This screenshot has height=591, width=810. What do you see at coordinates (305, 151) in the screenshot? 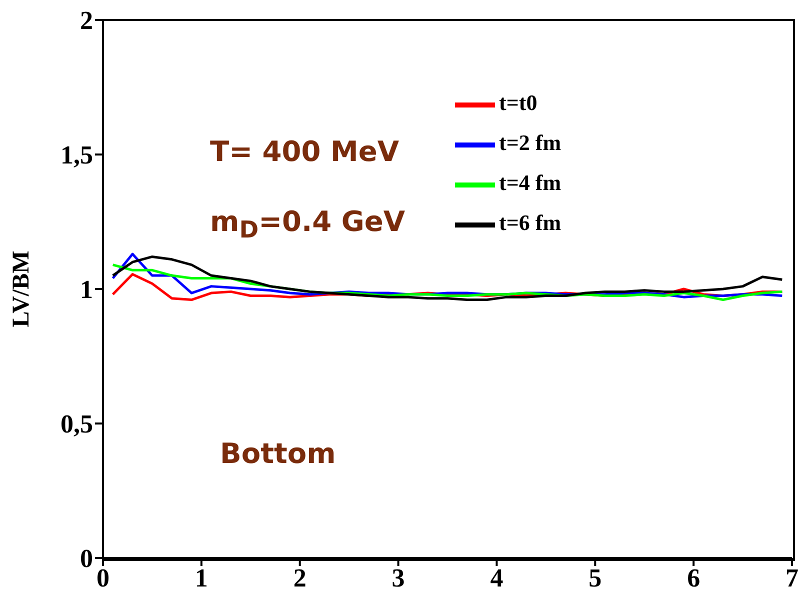
I see `annotation: T= 400 MeV` at bounding box center [305, 151].